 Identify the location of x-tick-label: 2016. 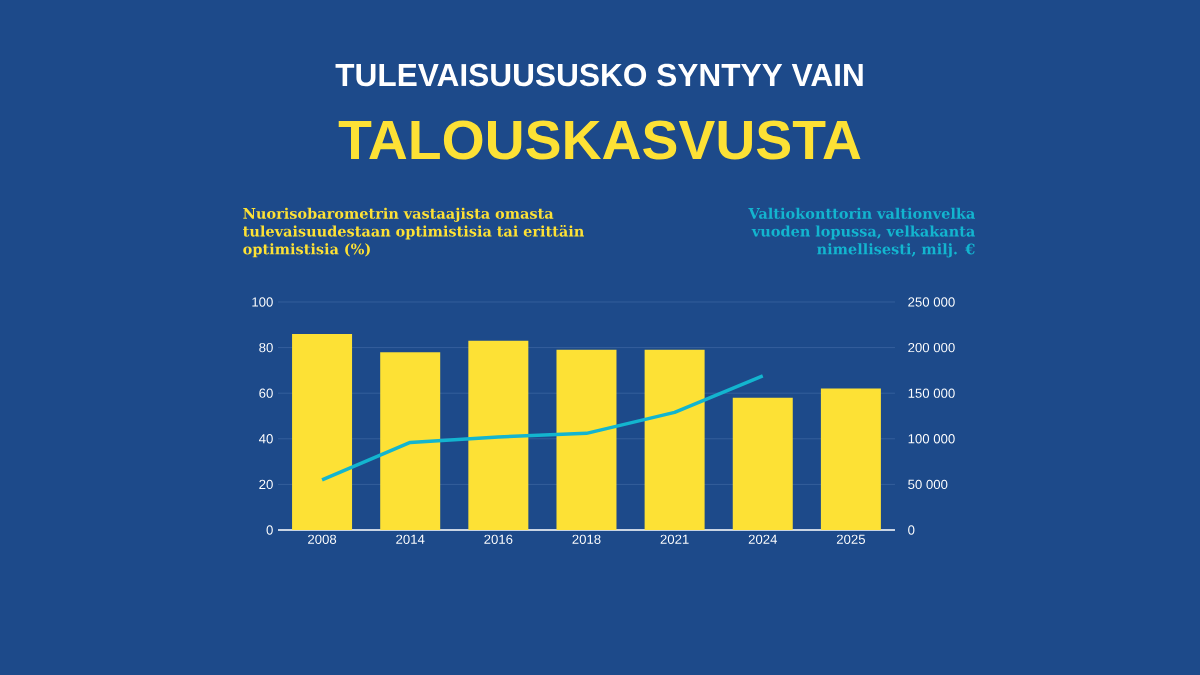
(498, 539).